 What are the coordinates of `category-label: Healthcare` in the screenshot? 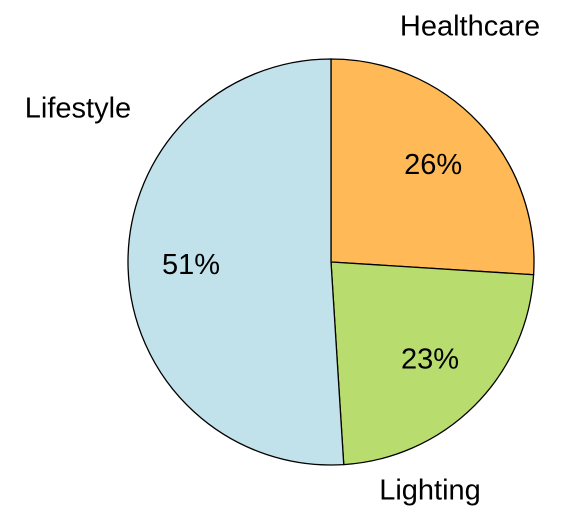 It's located at (470, 27).